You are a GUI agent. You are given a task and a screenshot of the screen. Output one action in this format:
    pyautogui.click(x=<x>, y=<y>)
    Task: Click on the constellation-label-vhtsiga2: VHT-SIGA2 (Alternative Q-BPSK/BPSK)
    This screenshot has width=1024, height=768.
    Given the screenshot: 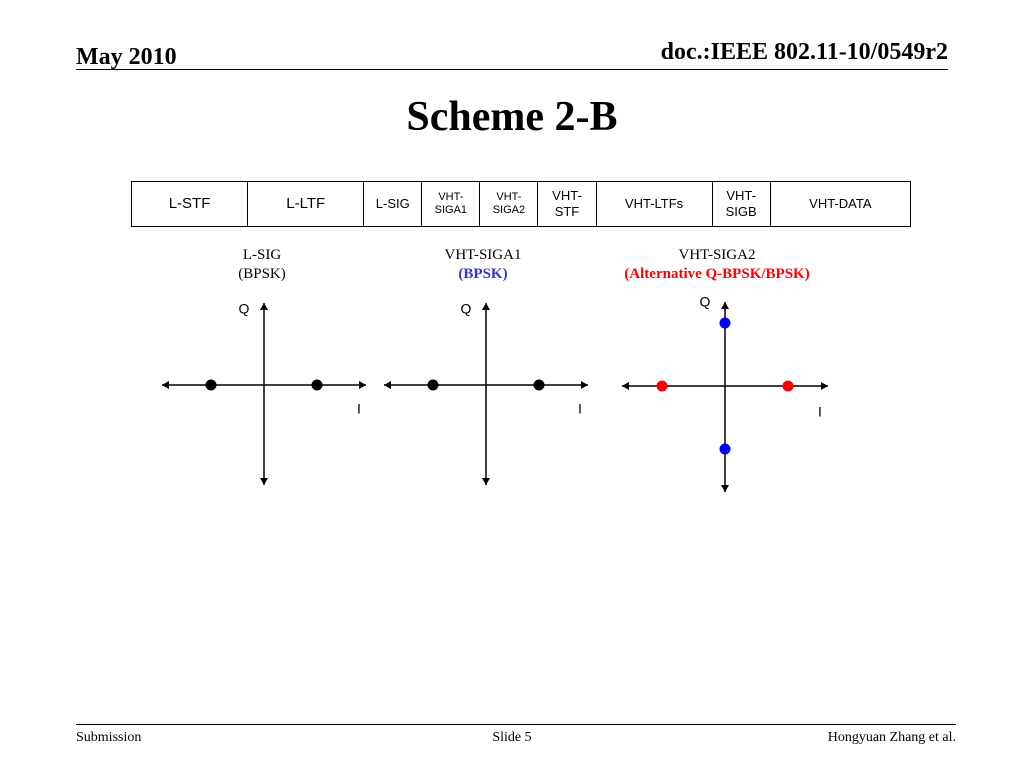 What is the action you would take?
    pyautogui.click(x=717, y=265)
    